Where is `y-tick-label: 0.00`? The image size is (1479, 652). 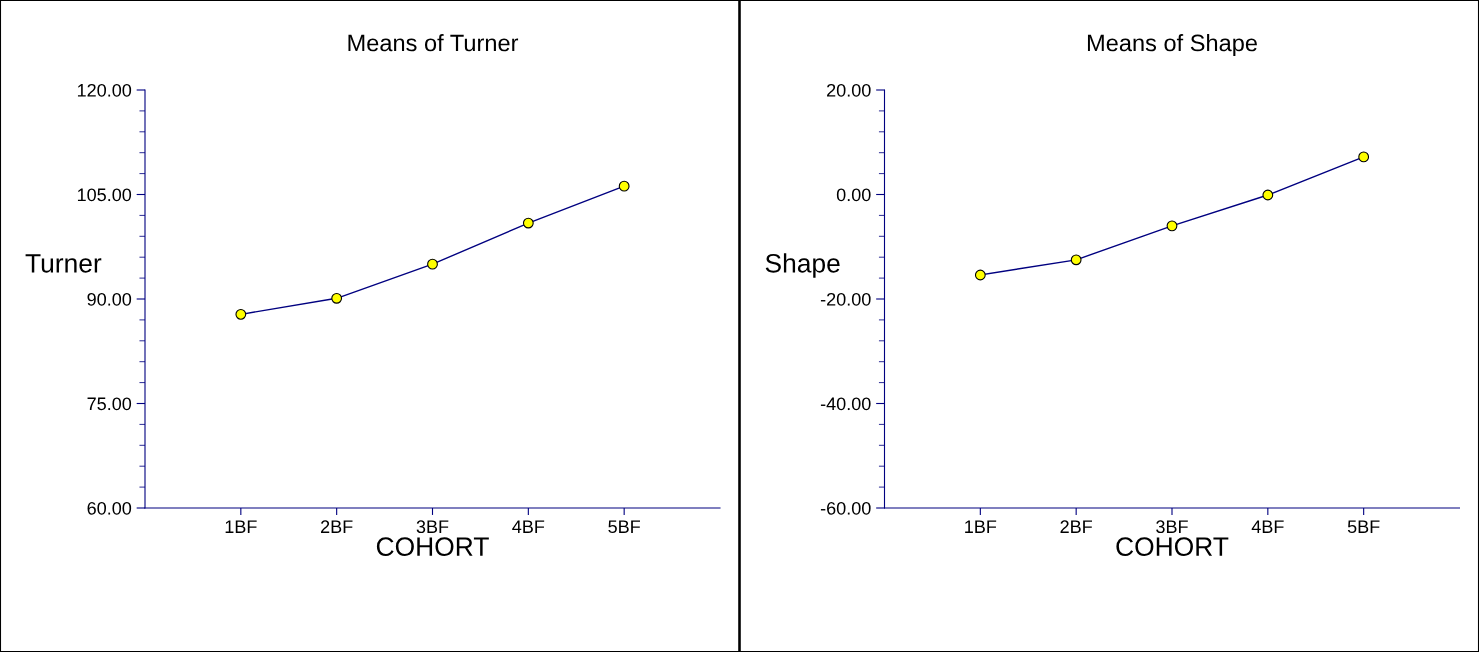
y-tick-label: 0.00 is located at coordinates (853, 195).